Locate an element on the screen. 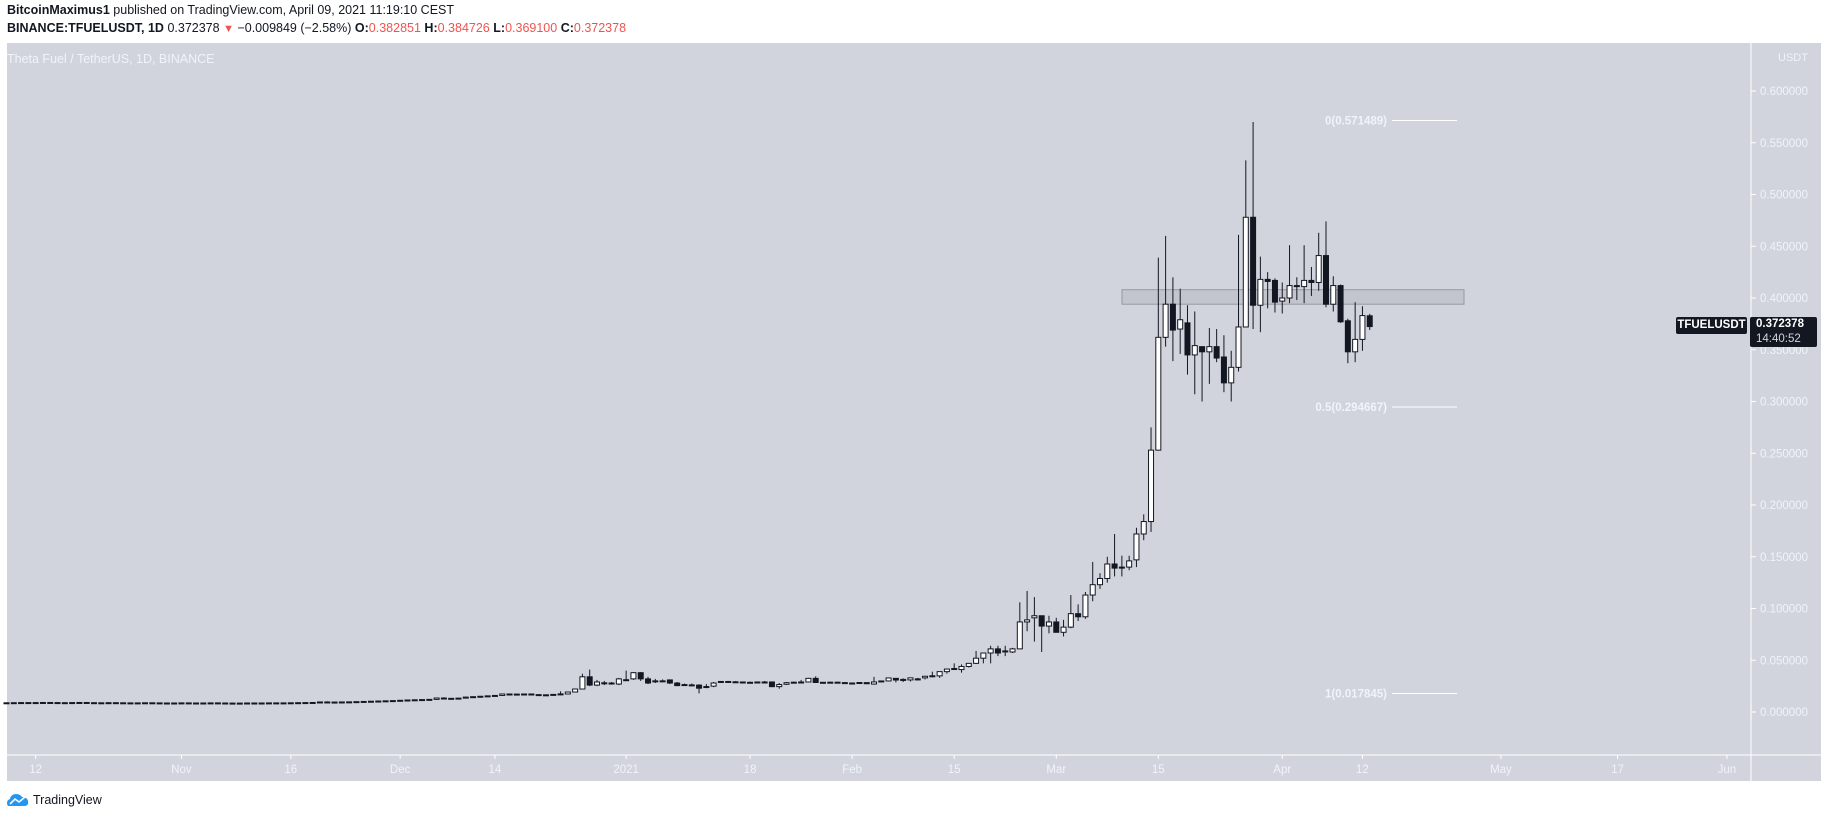 The image size is (1828, 819). fib-label: 1(0.017845) is located at coordinates (1356, 695).